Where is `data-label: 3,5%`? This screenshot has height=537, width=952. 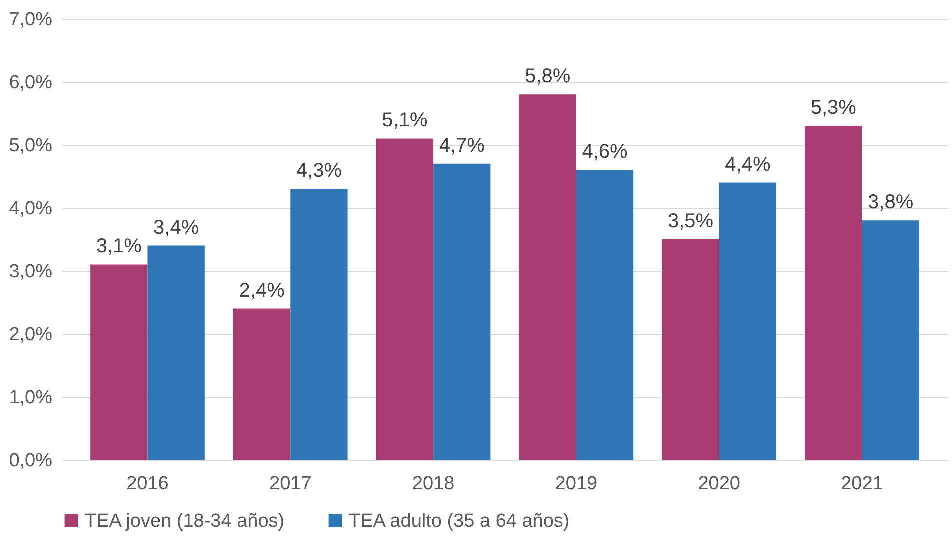
data-label: 3,5% is located at coordinates (691, 221).